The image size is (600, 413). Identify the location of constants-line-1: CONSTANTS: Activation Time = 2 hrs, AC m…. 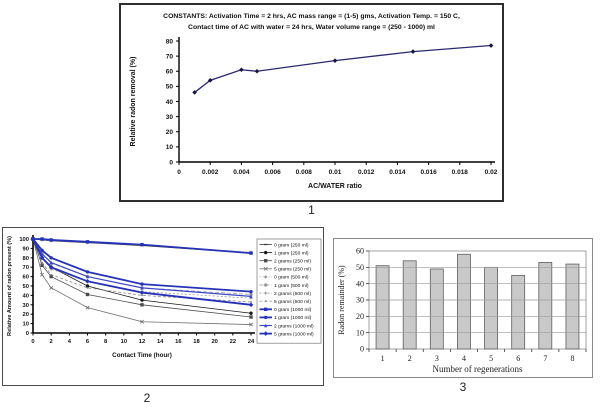
(311, 16).